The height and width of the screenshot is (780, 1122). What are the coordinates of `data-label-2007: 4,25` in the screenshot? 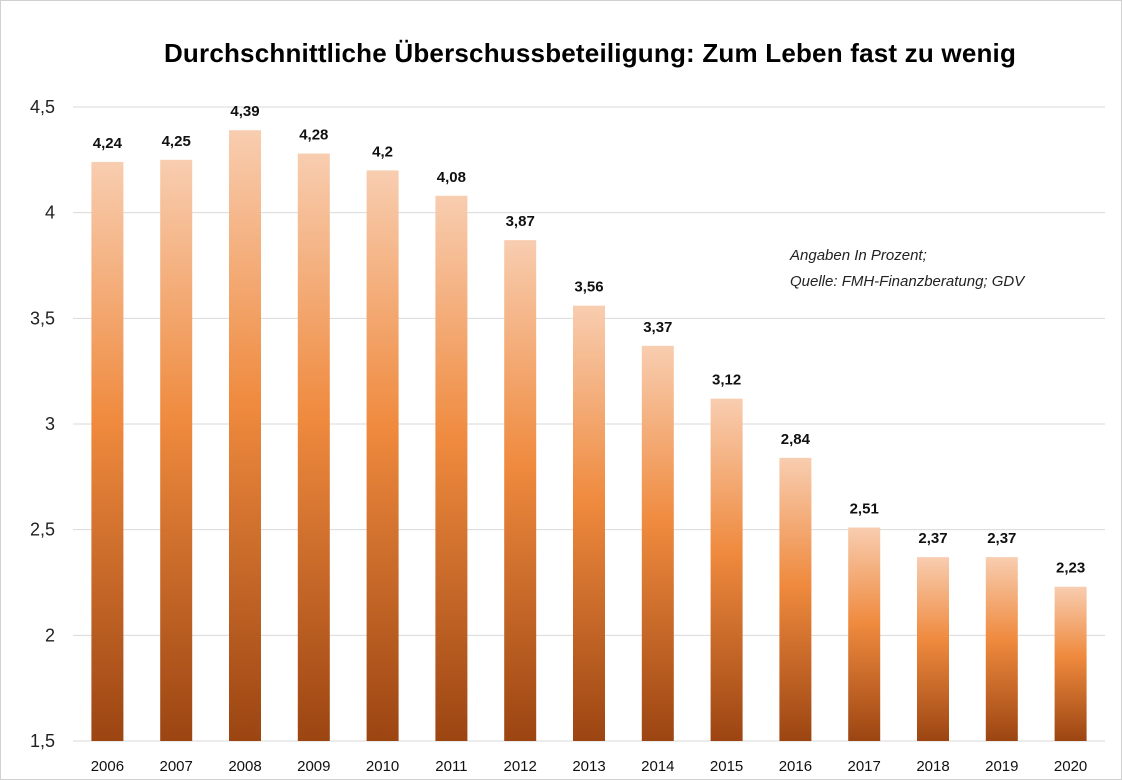 It's located at (176, 141).